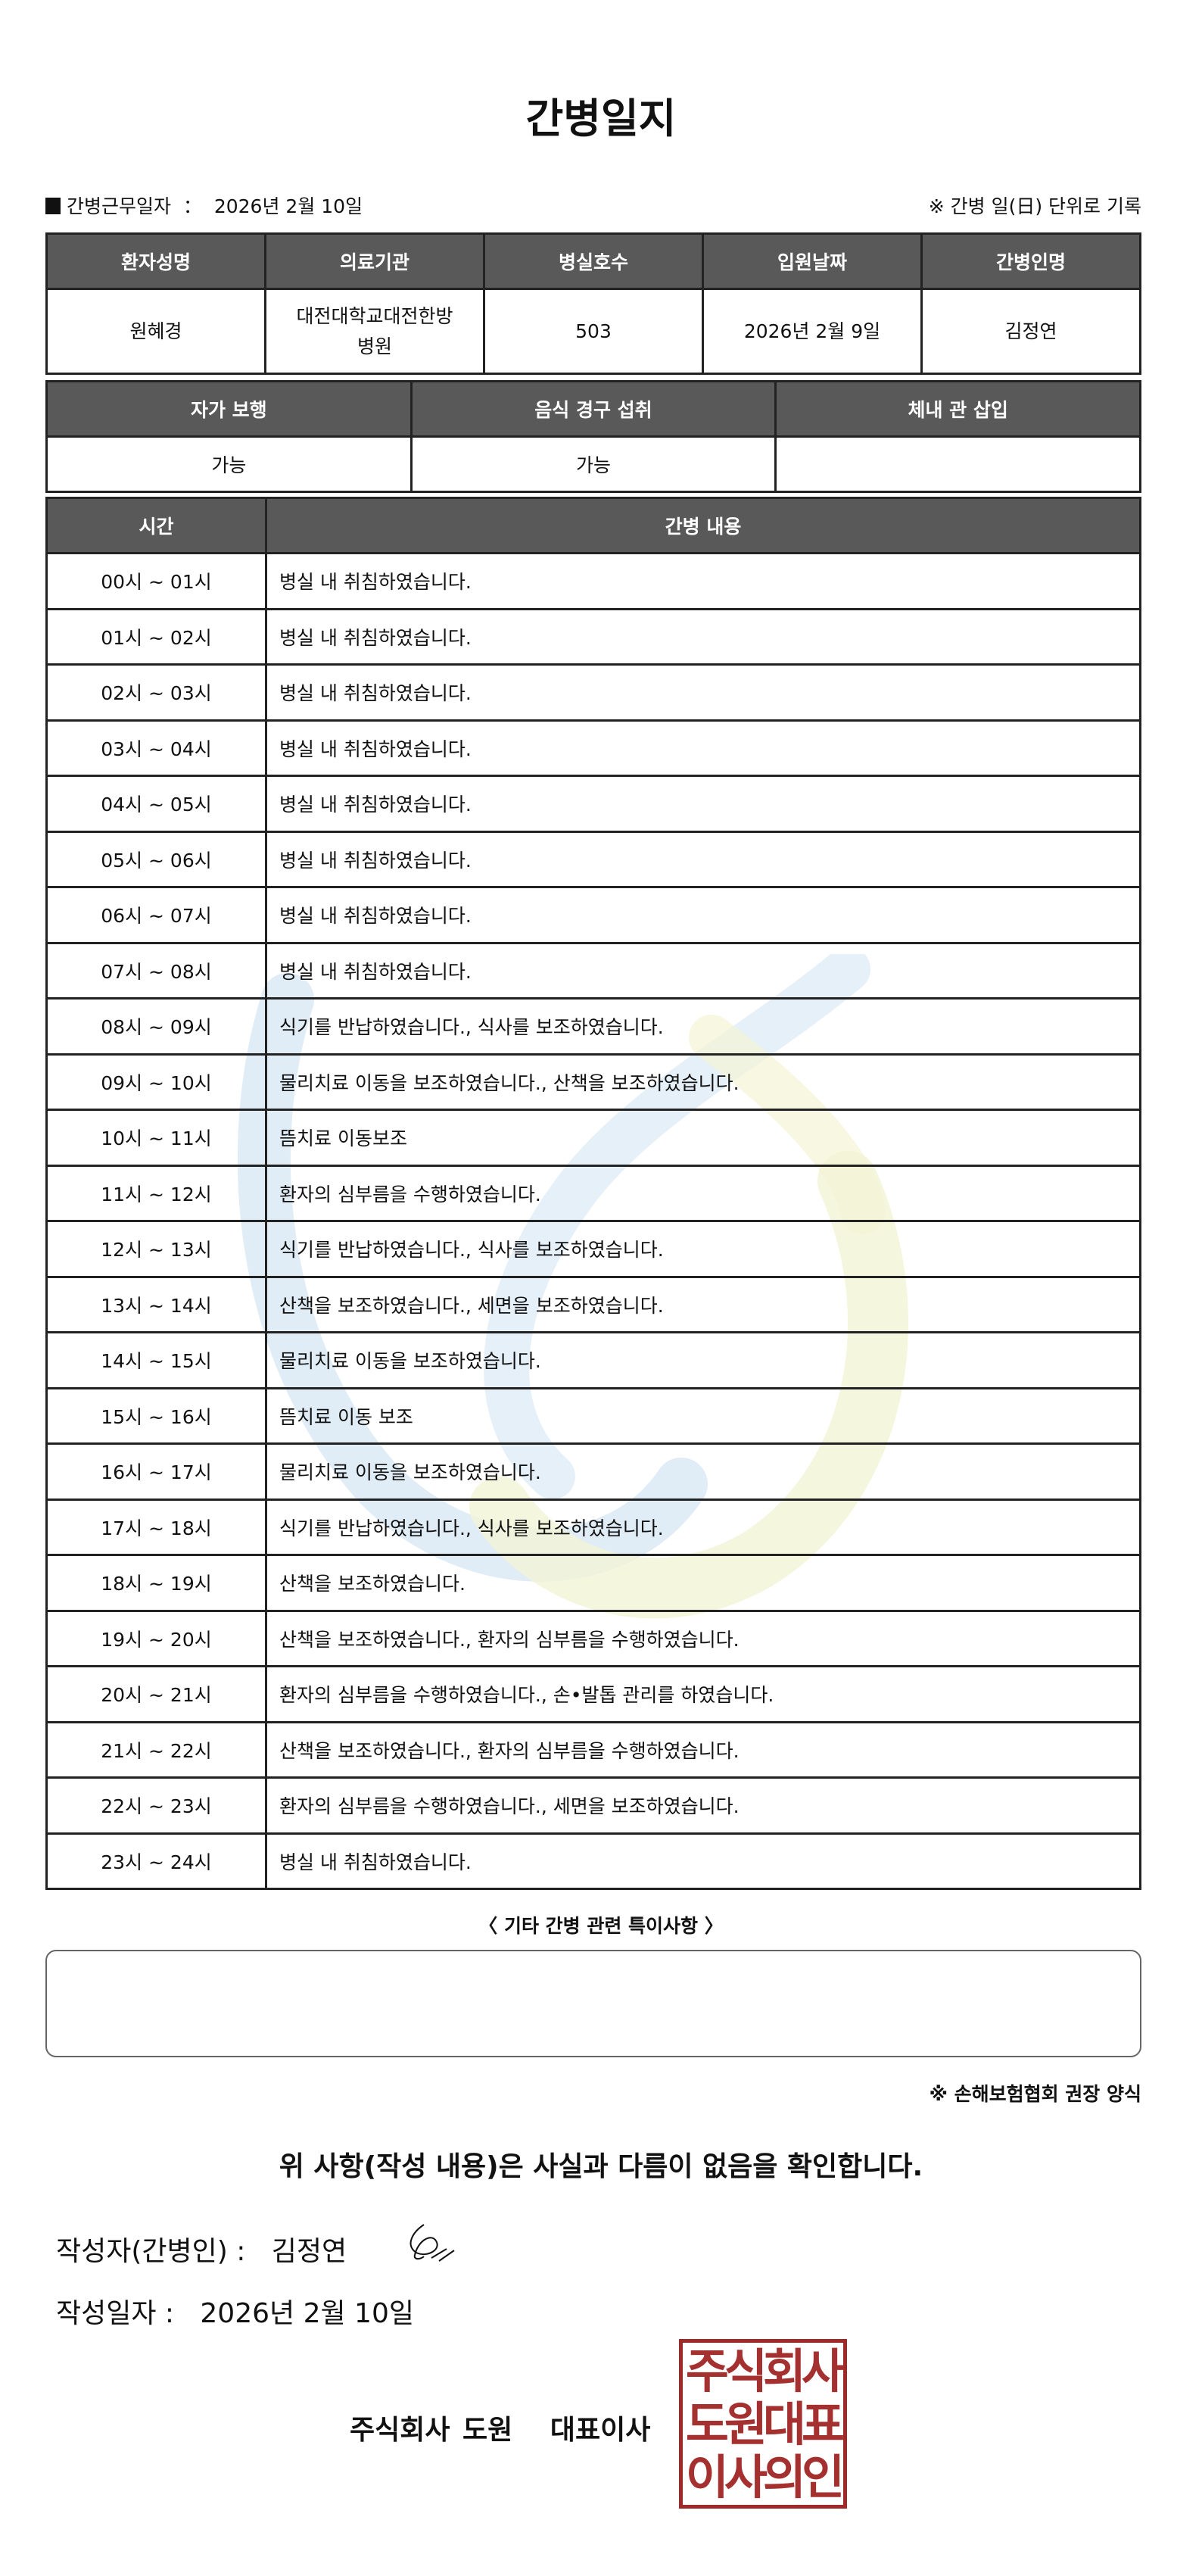 The image size is (1202, 2576). I want to click on table-row: 13시 ~ 14시 산책을 보조하였습니다., 세면을 보조하였습니다., so click(593, 1304).